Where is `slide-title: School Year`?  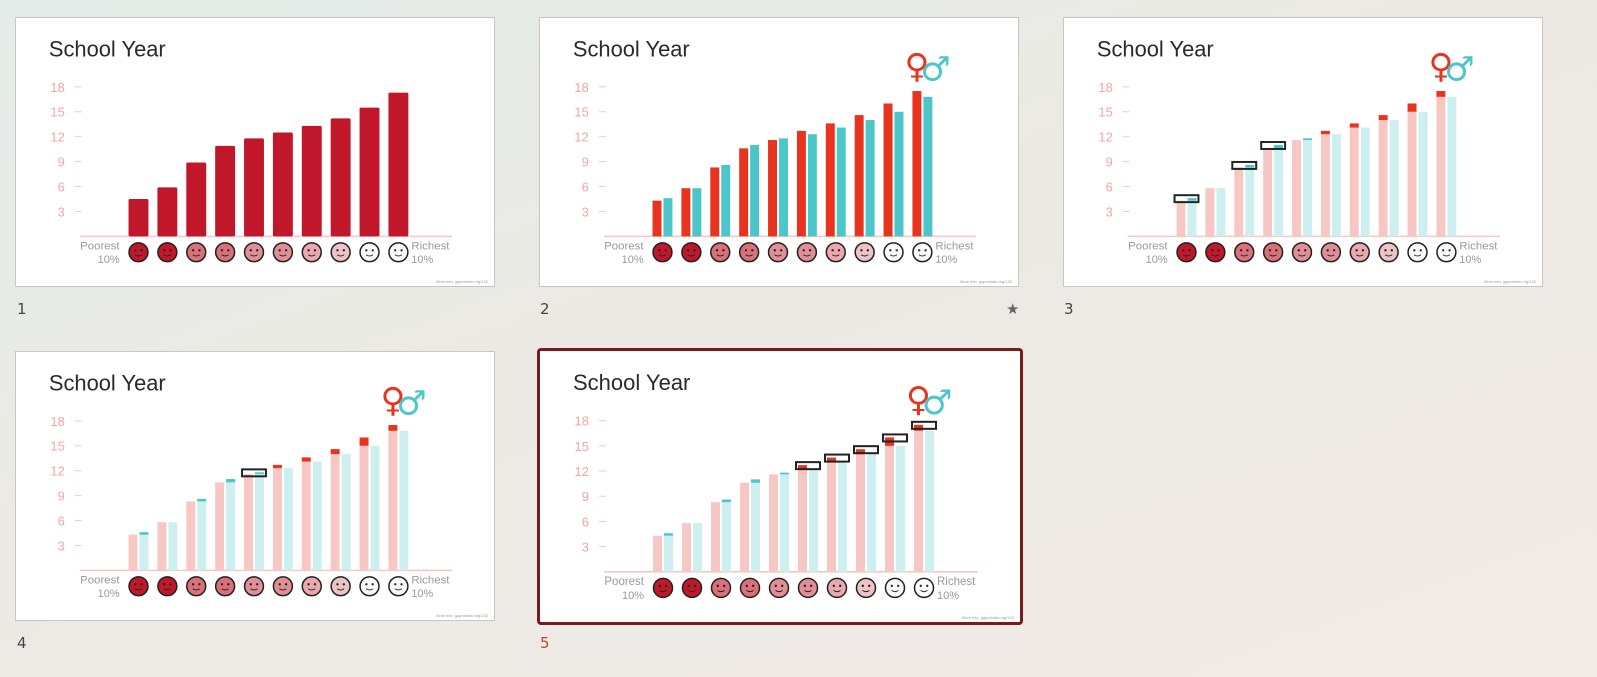 slide-title: School Year is located at coordinates (631, 49).